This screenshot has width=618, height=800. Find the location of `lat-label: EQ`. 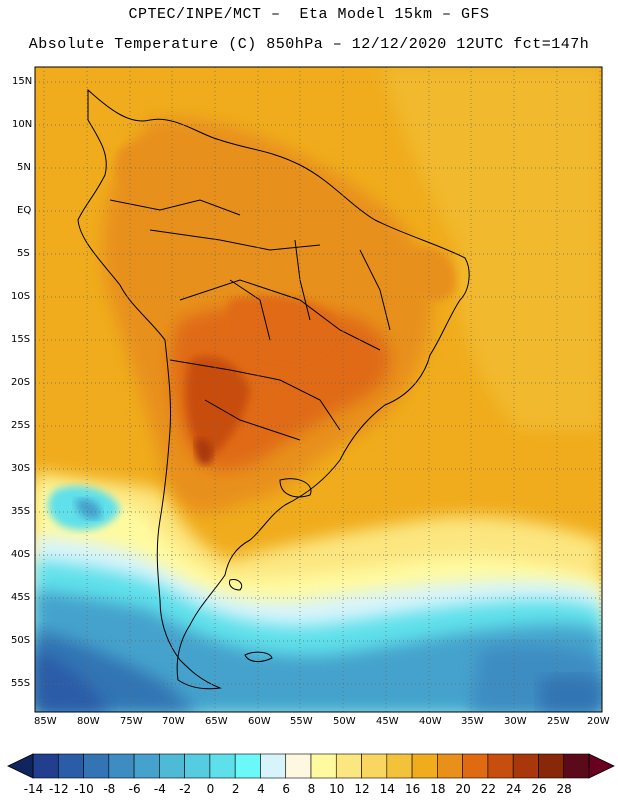

lat-label: EQ is located at coordinates (24, 210).